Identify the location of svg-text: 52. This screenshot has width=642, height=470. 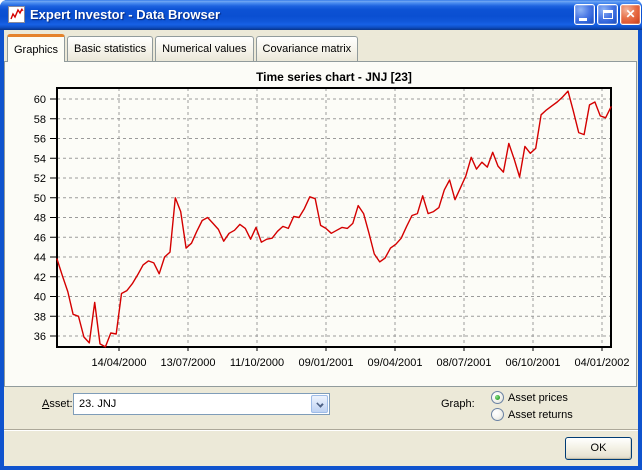
(40, 179).